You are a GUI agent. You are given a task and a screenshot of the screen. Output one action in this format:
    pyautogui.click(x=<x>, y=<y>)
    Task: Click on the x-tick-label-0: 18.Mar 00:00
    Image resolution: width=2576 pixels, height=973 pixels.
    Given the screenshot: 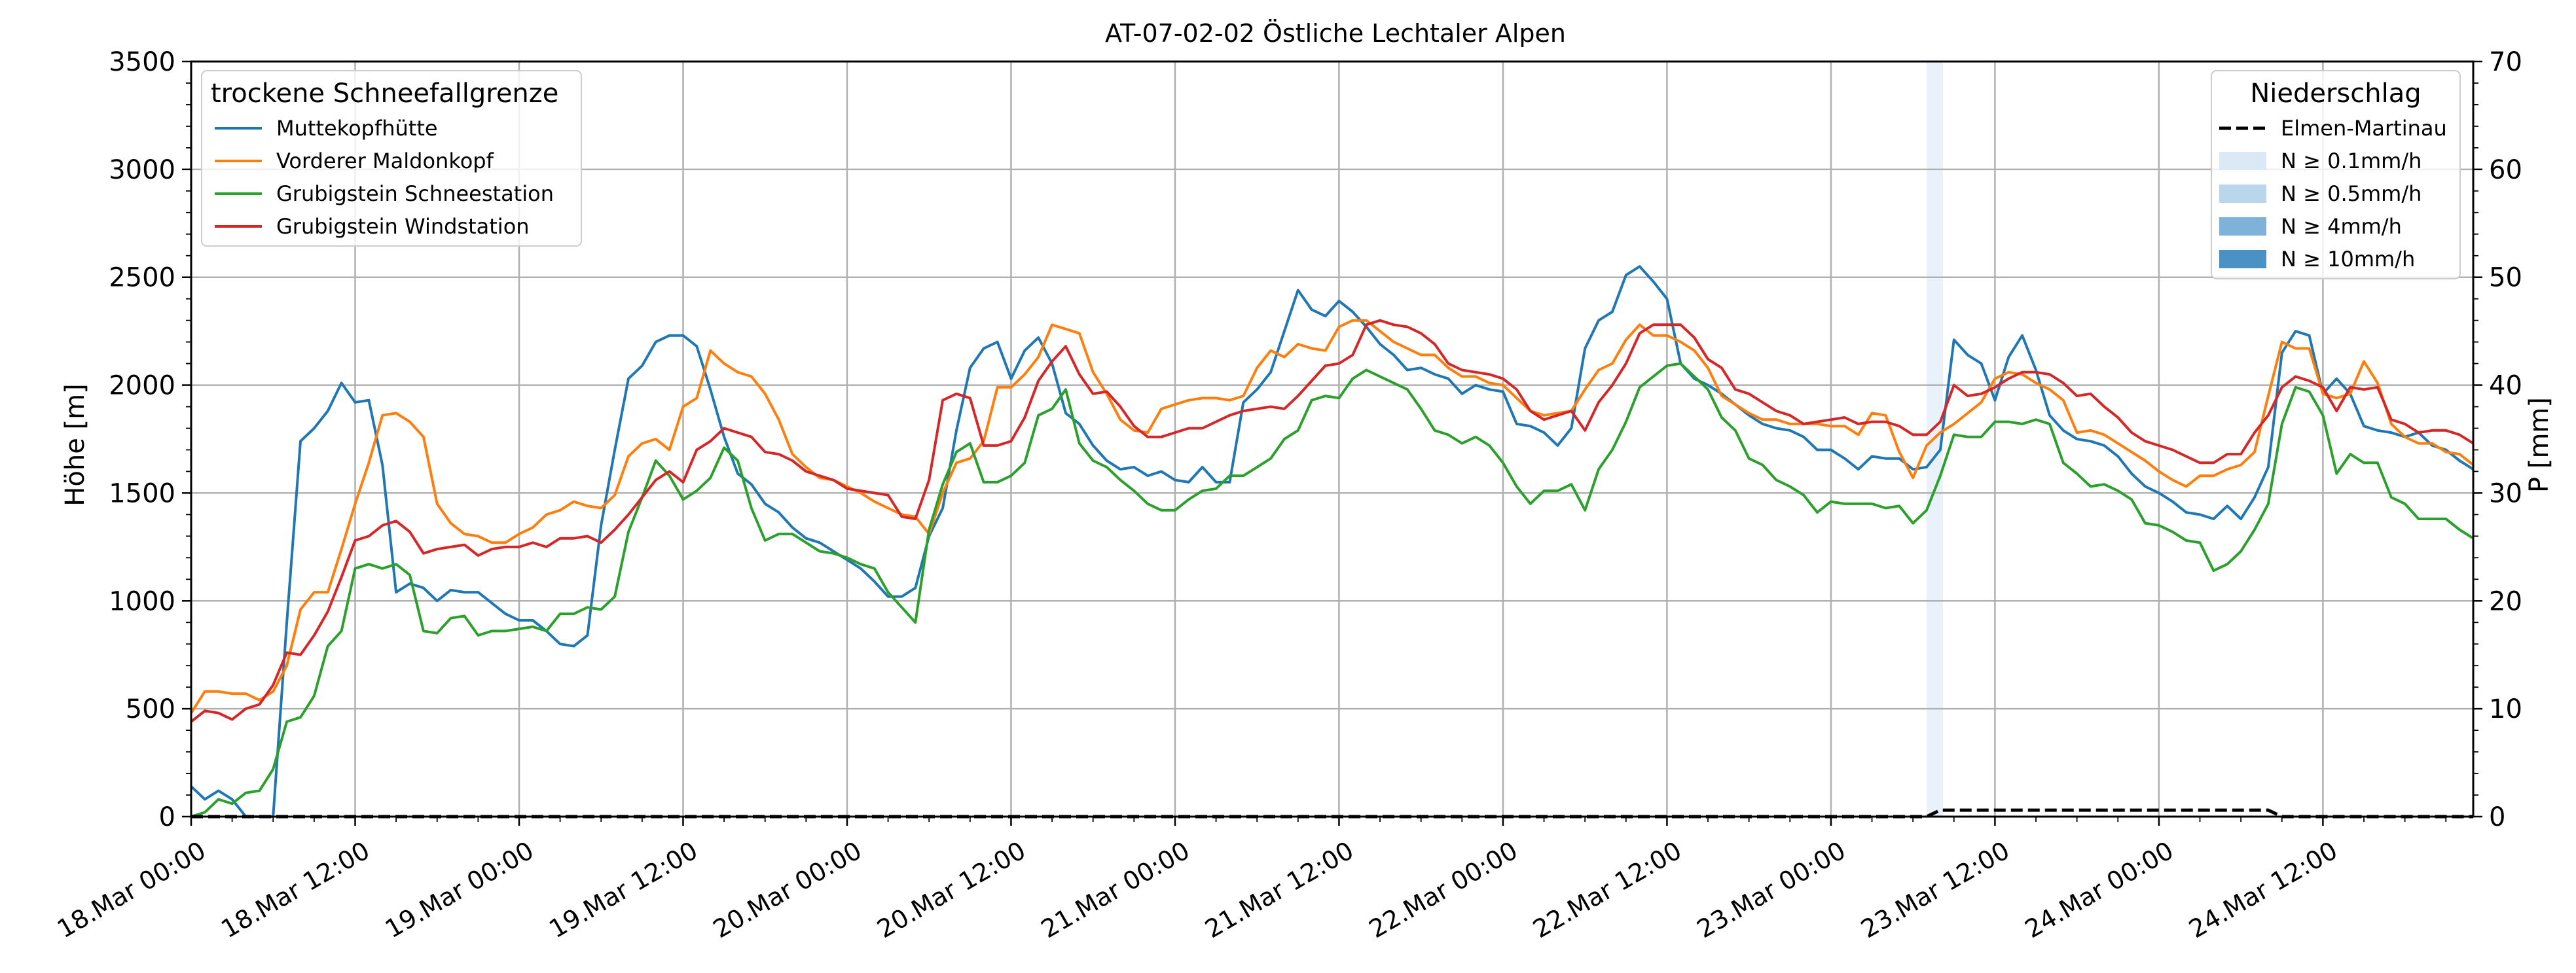 What is the action you would take?
    pyautogui.click(x=131, y=890)
    